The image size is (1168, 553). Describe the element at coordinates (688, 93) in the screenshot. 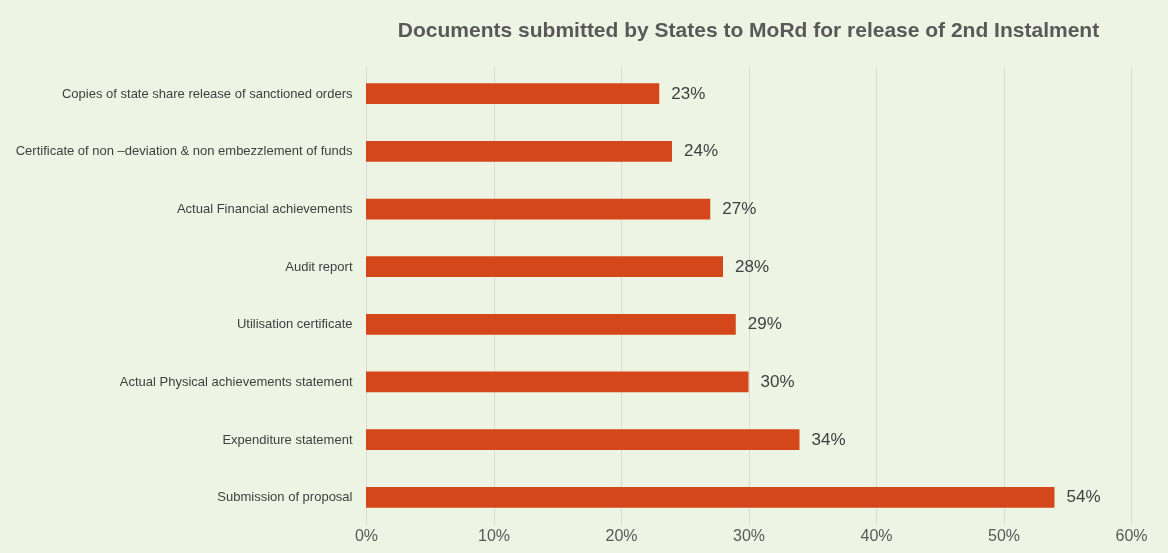

I see `data-label: 23%` at that location.